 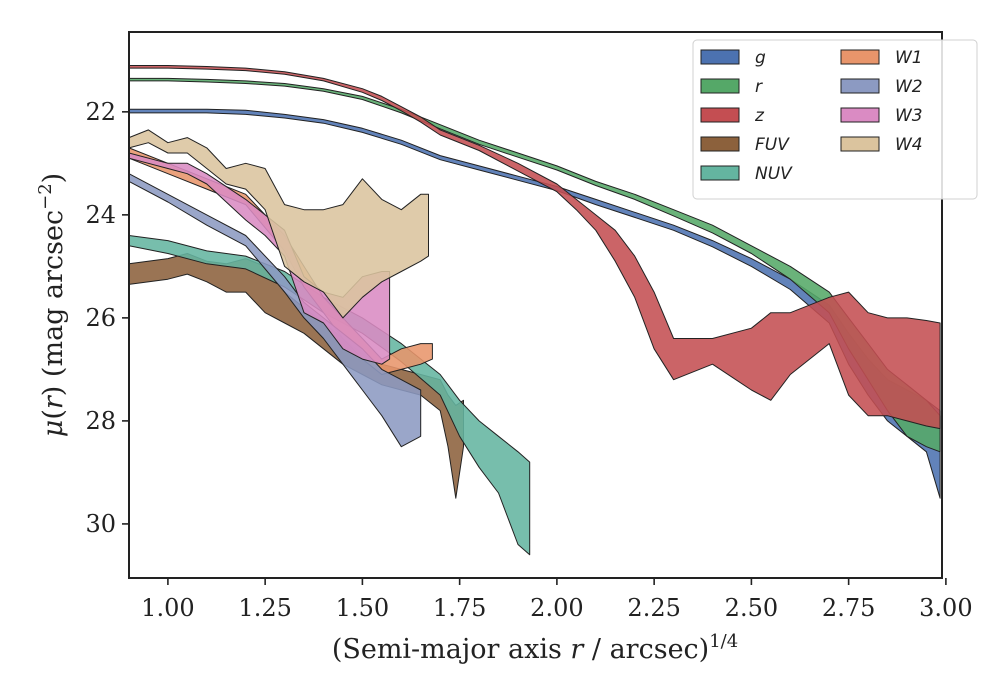 I want to click on x-tick-label-2: 1.50, so click(x=362, y=608).